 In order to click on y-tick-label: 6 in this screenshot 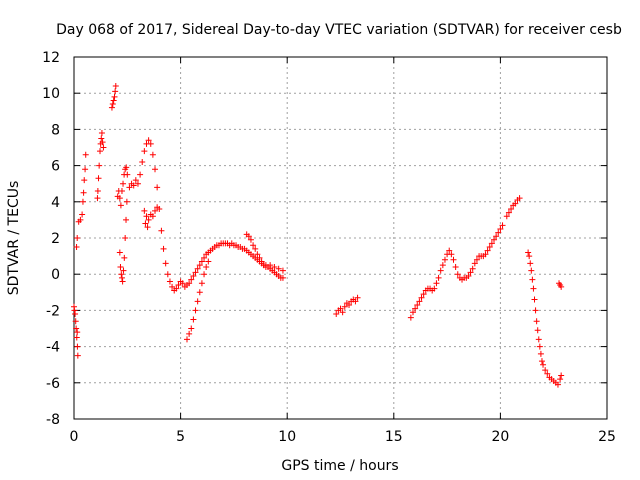, I will do `click(55, 167)`.